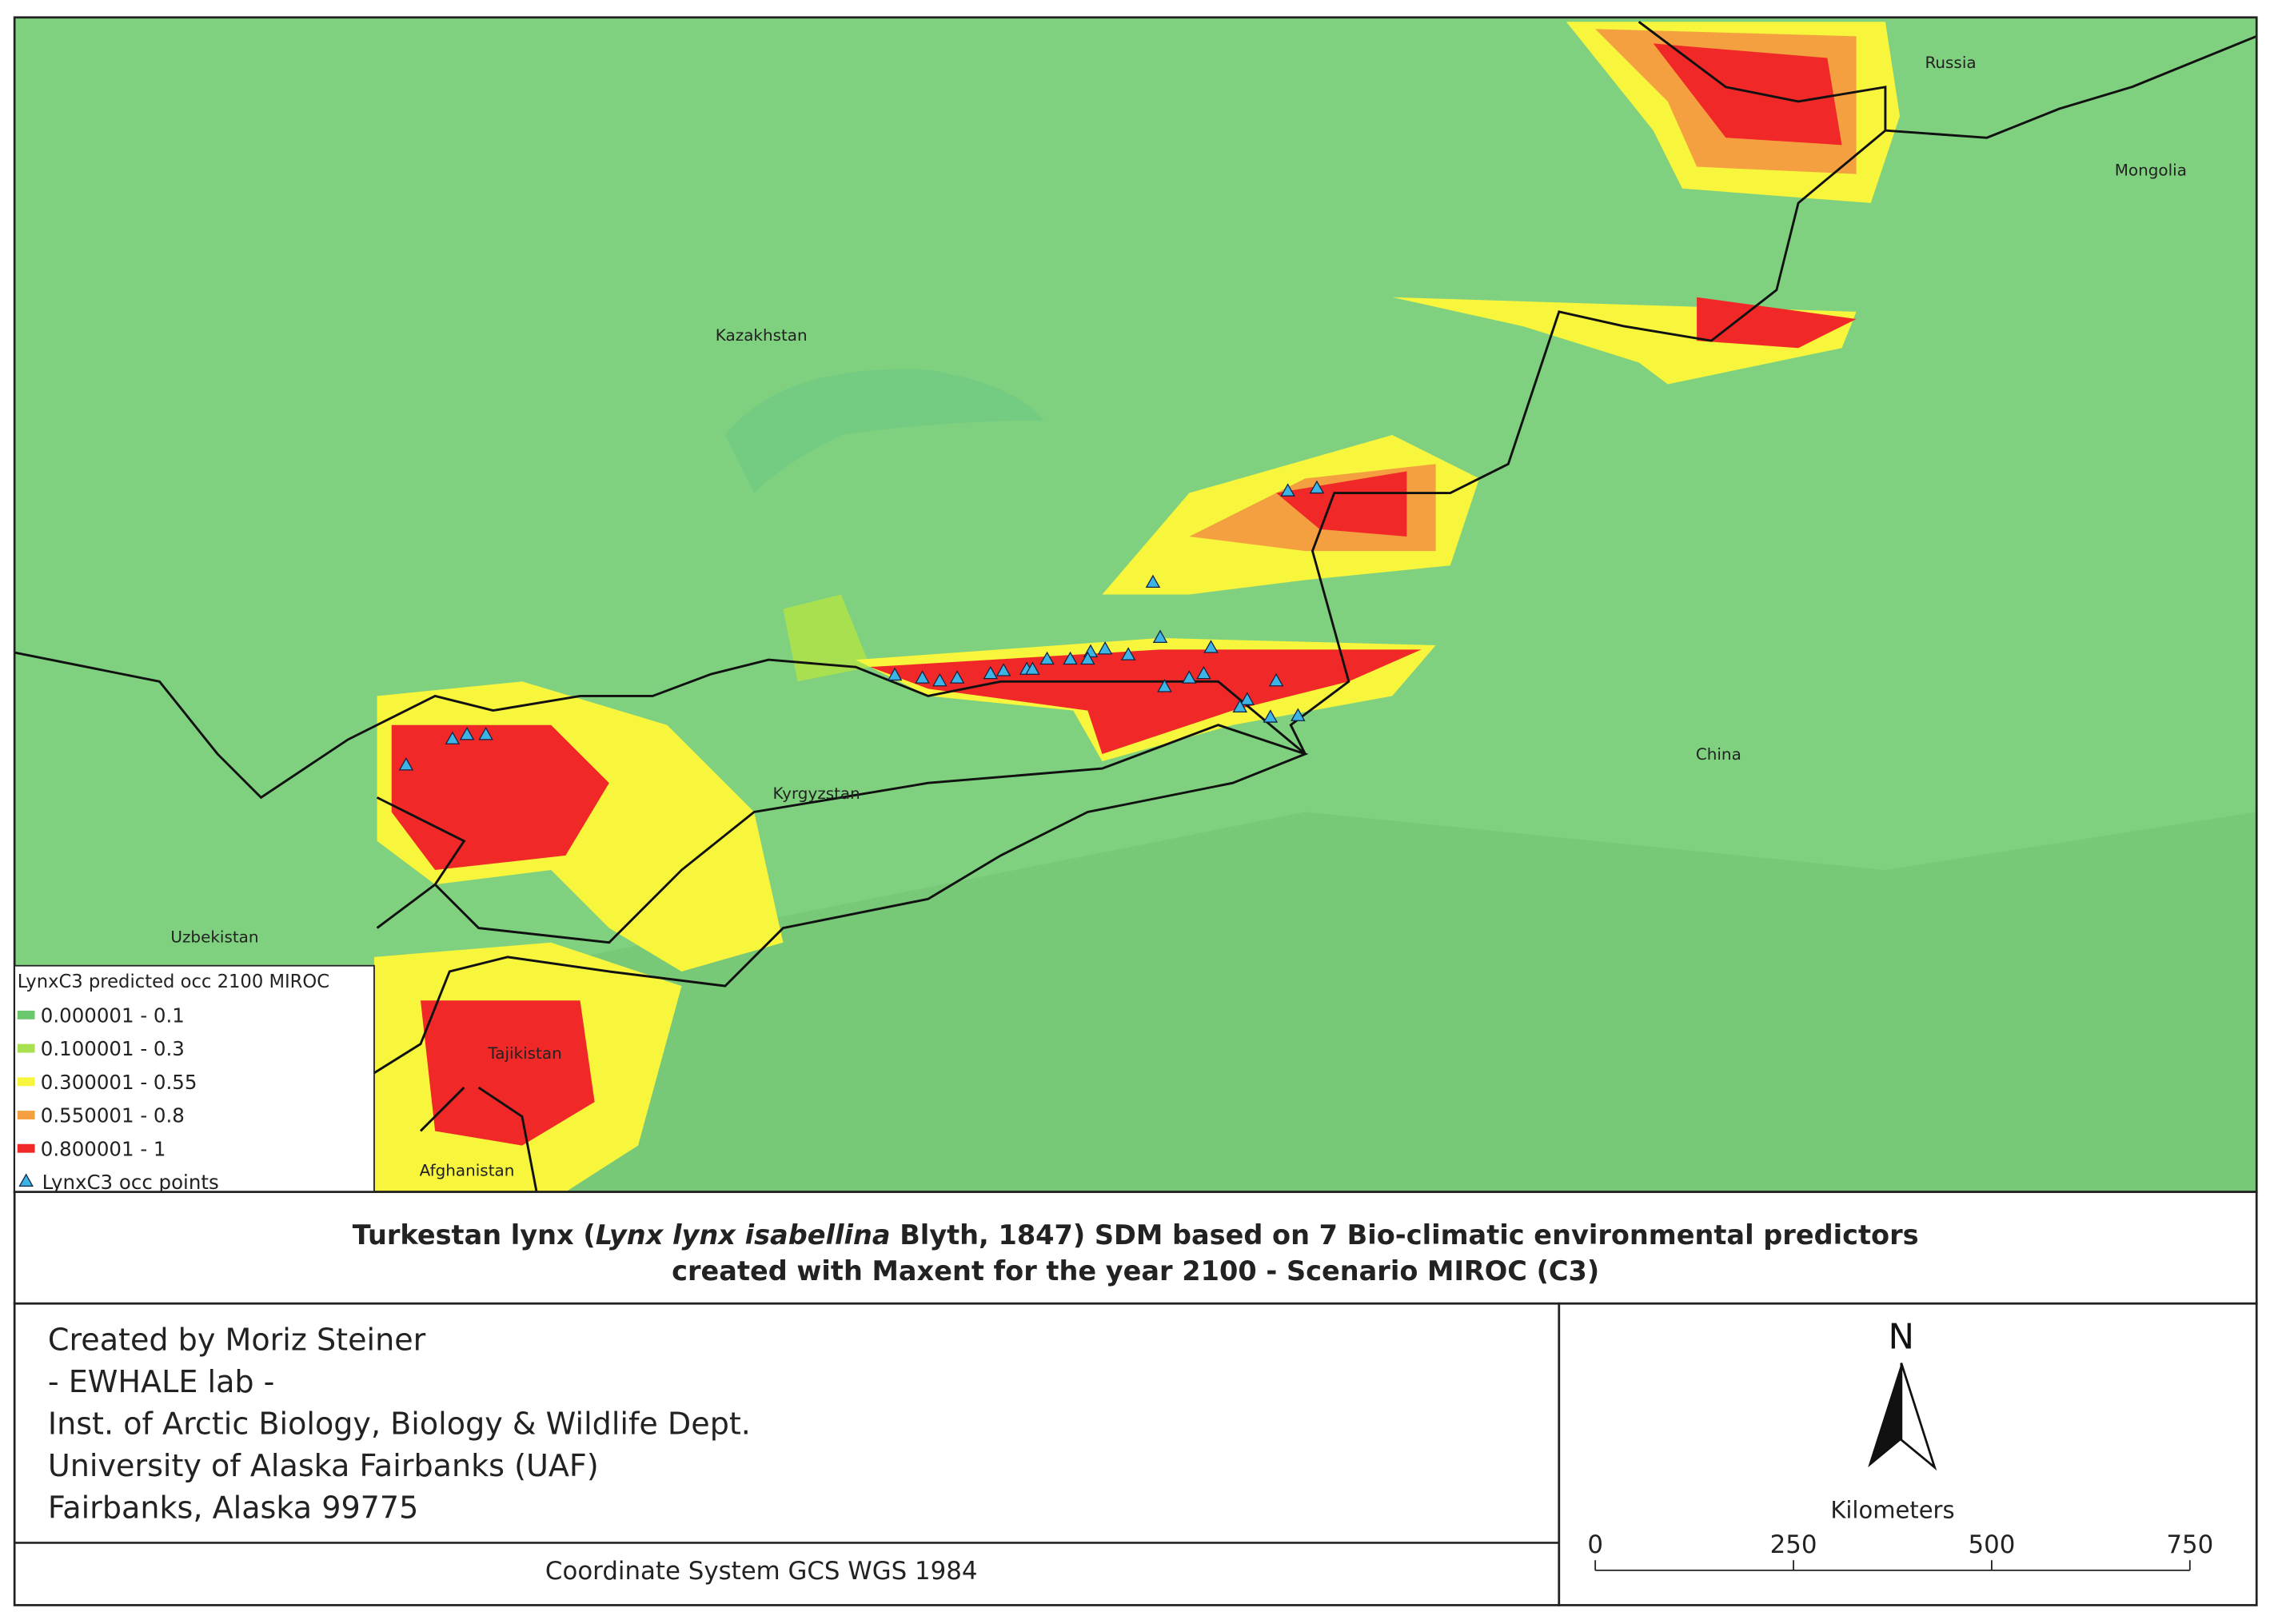  What do you see at coordinates (214, 938) in the screenshot?
I see `country-label: Uzbekistan` at bounding box center [214, 938].